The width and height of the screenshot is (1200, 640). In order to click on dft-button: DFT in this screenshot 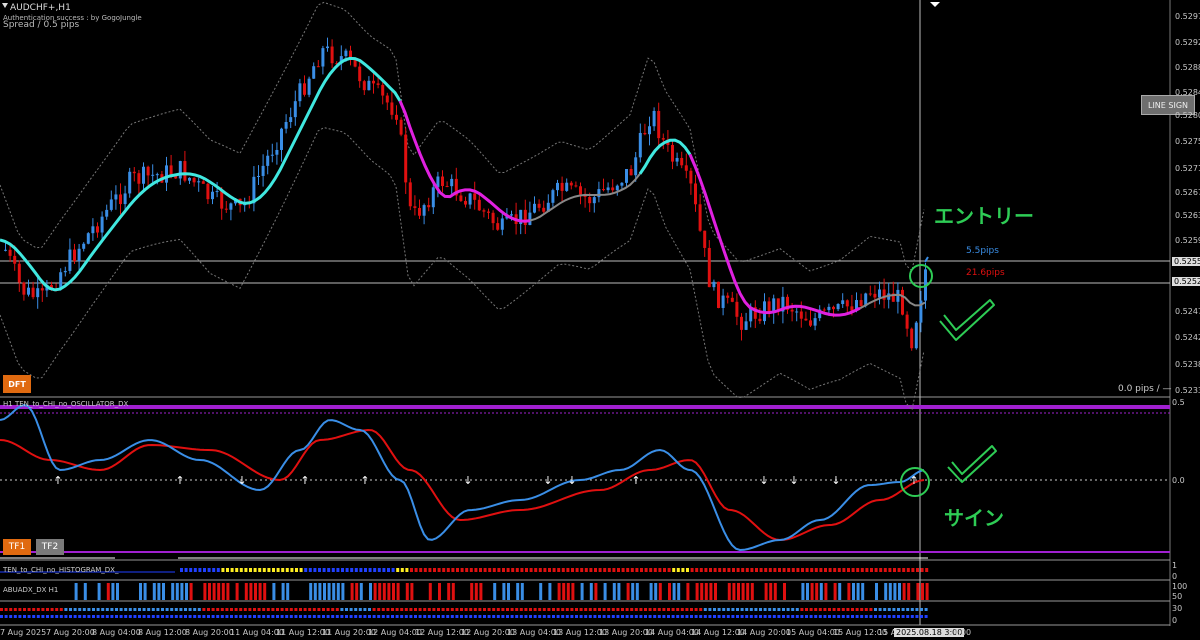, I will do `click(17, 384)`.